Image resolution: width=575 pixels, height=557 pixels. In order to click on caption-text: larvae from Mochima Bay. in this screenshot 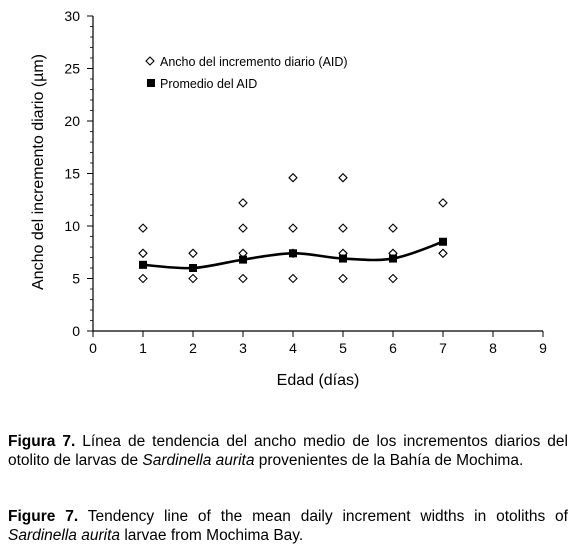, I will do `click(212, 535)`.